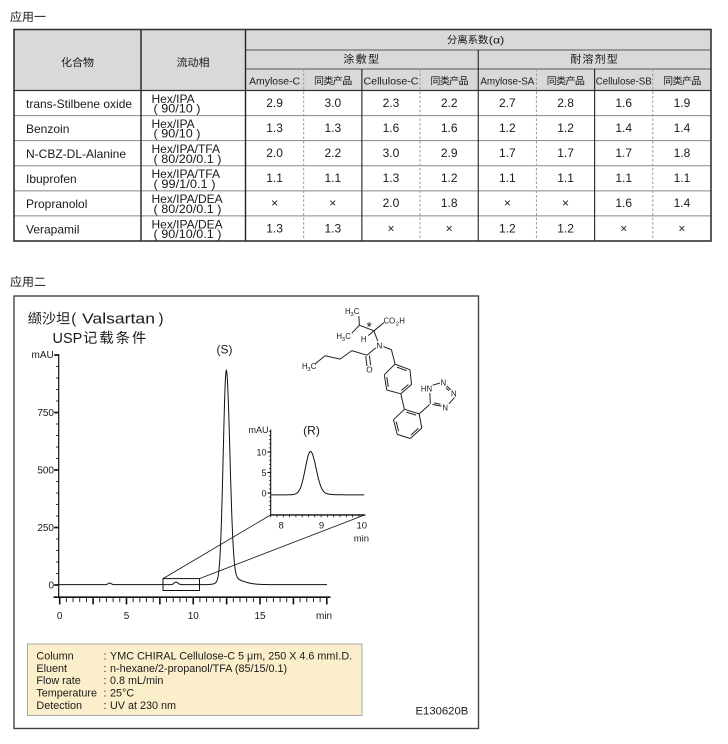  Describe the element at coordinates (449, 153) in the screenshot. I see `svg-text: 2.9` at that location.